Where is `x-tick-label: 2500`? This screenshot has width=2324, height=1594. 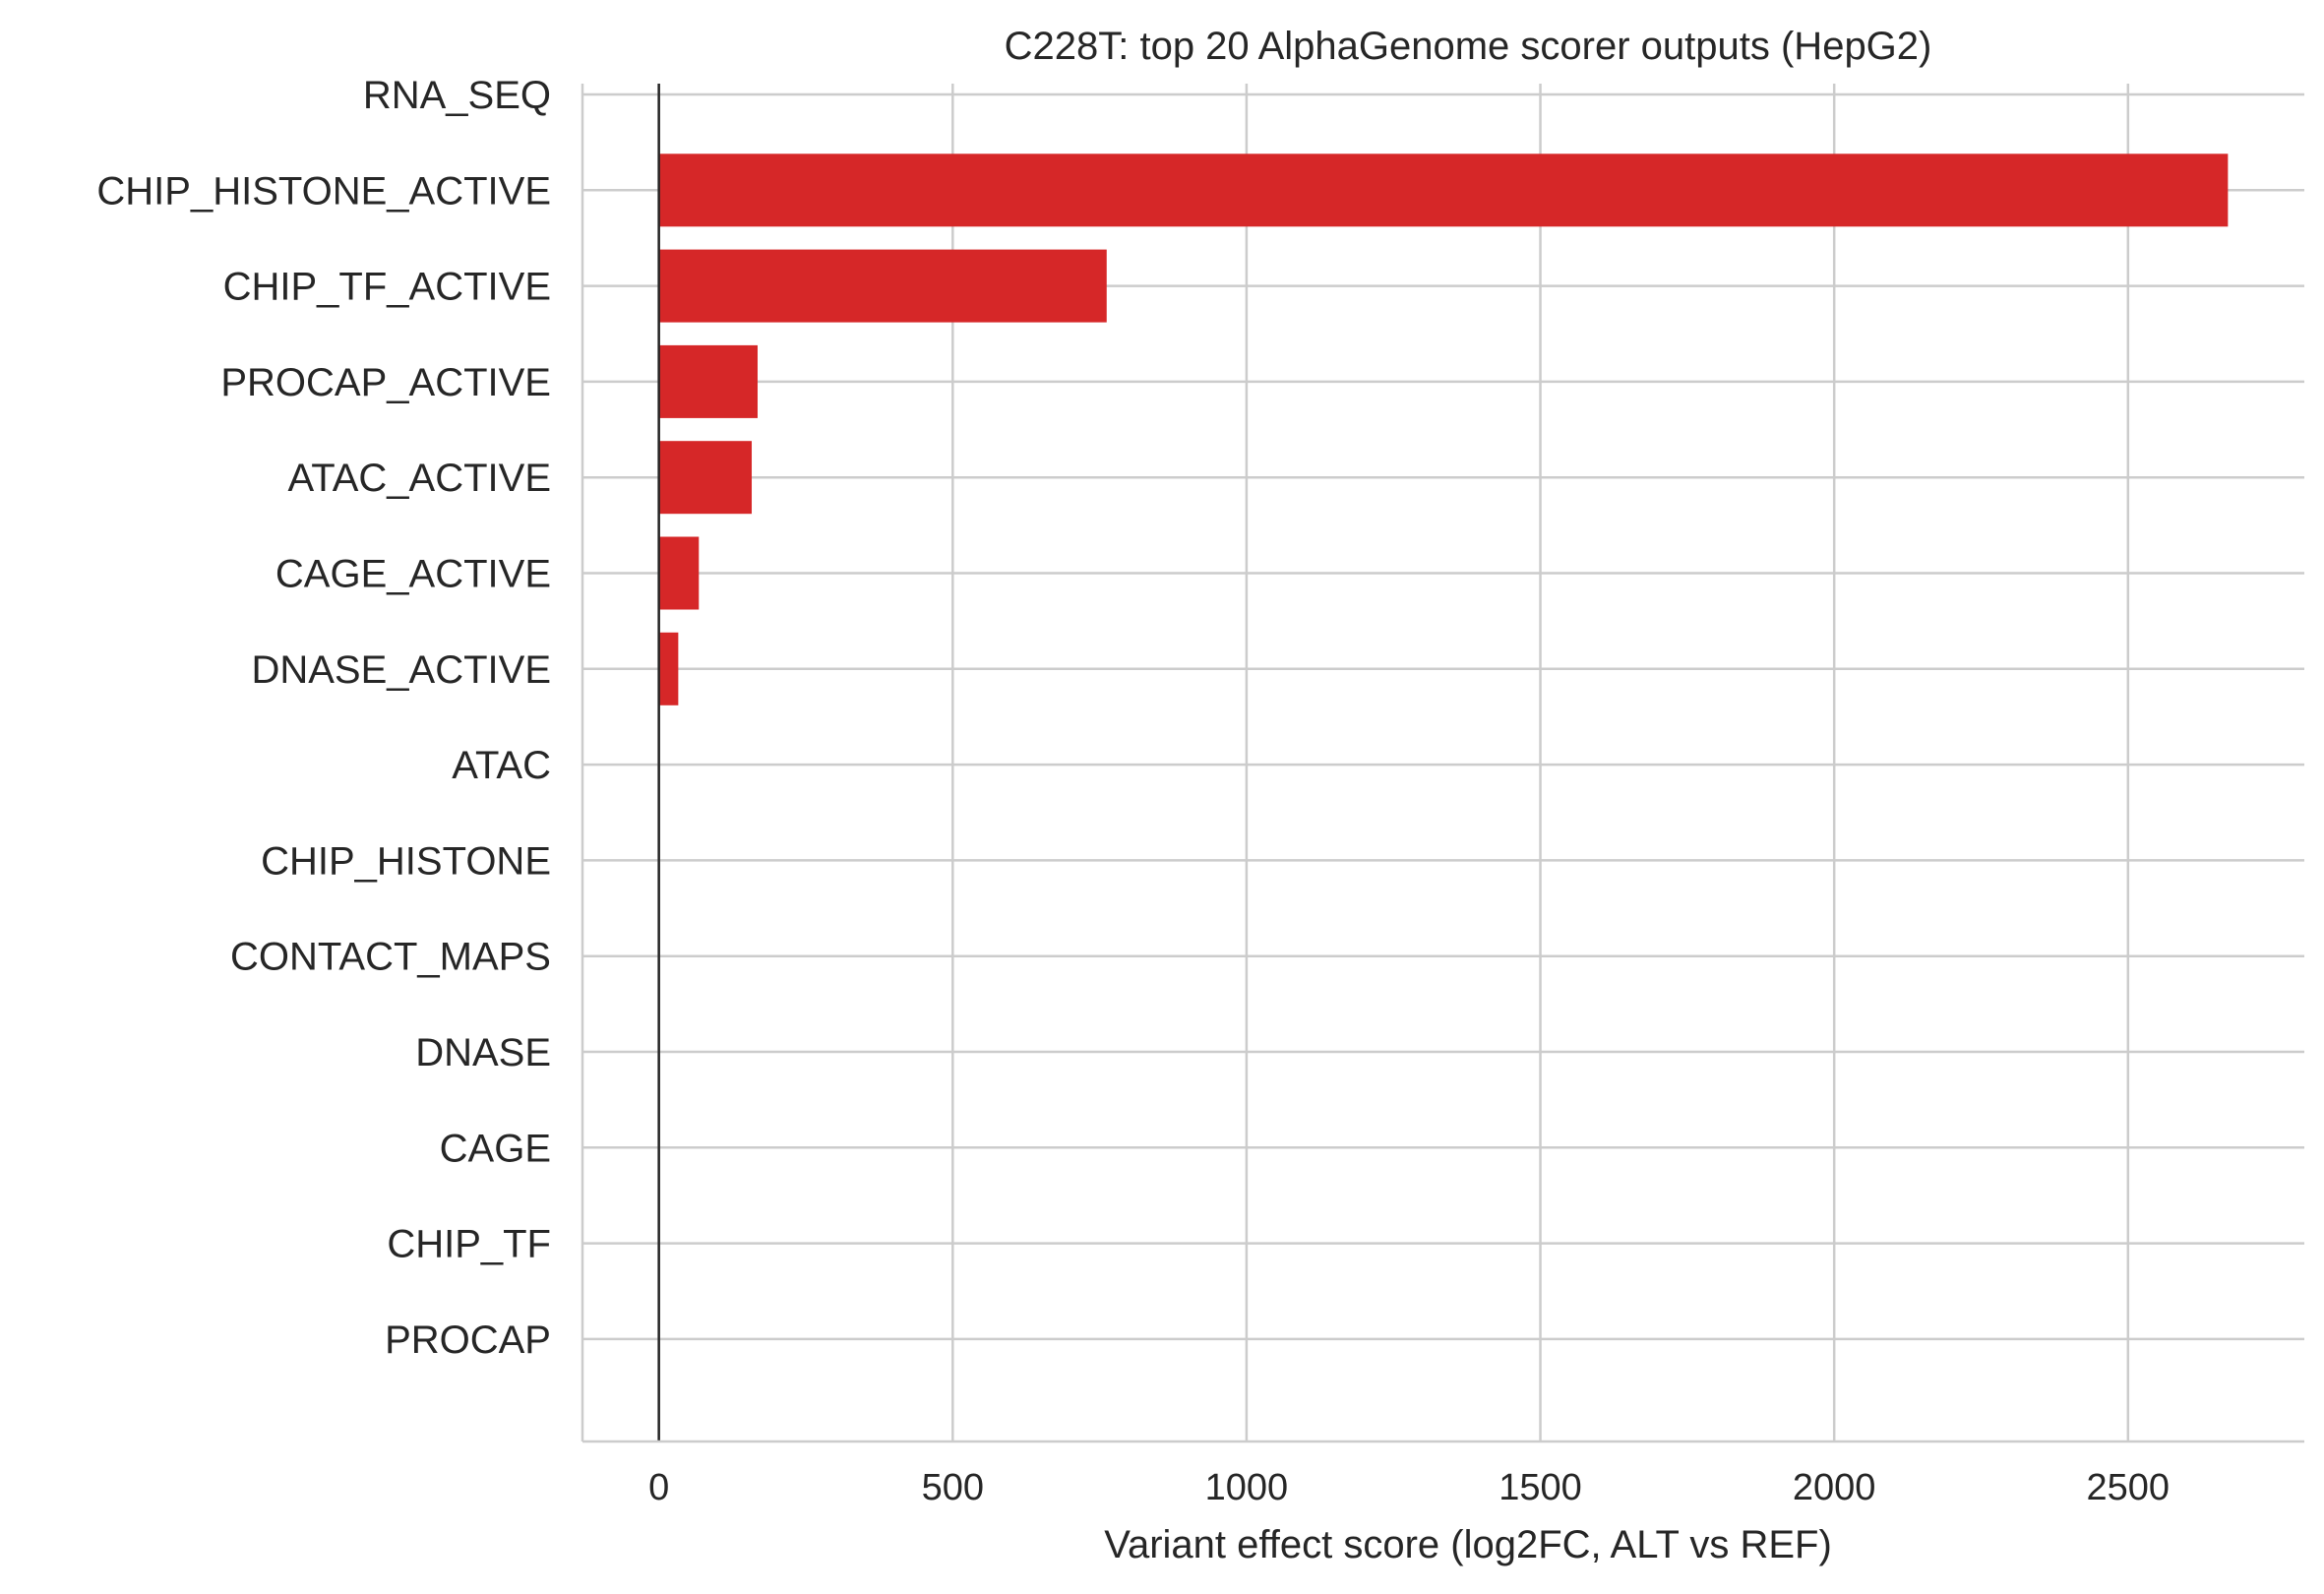
x-tick-label: 2500 is located at coordinates (2129, 1487).